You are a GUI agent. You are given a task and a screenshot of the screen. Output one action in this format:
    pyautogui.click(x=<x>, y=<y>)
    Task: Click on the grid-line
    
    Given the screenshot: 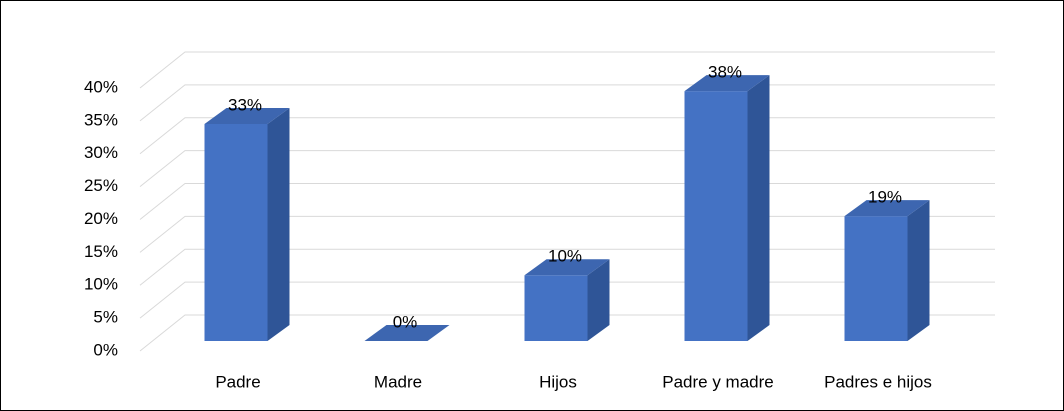 What is the action you would take?
    pyautogui.click(x=567, y=70)
    